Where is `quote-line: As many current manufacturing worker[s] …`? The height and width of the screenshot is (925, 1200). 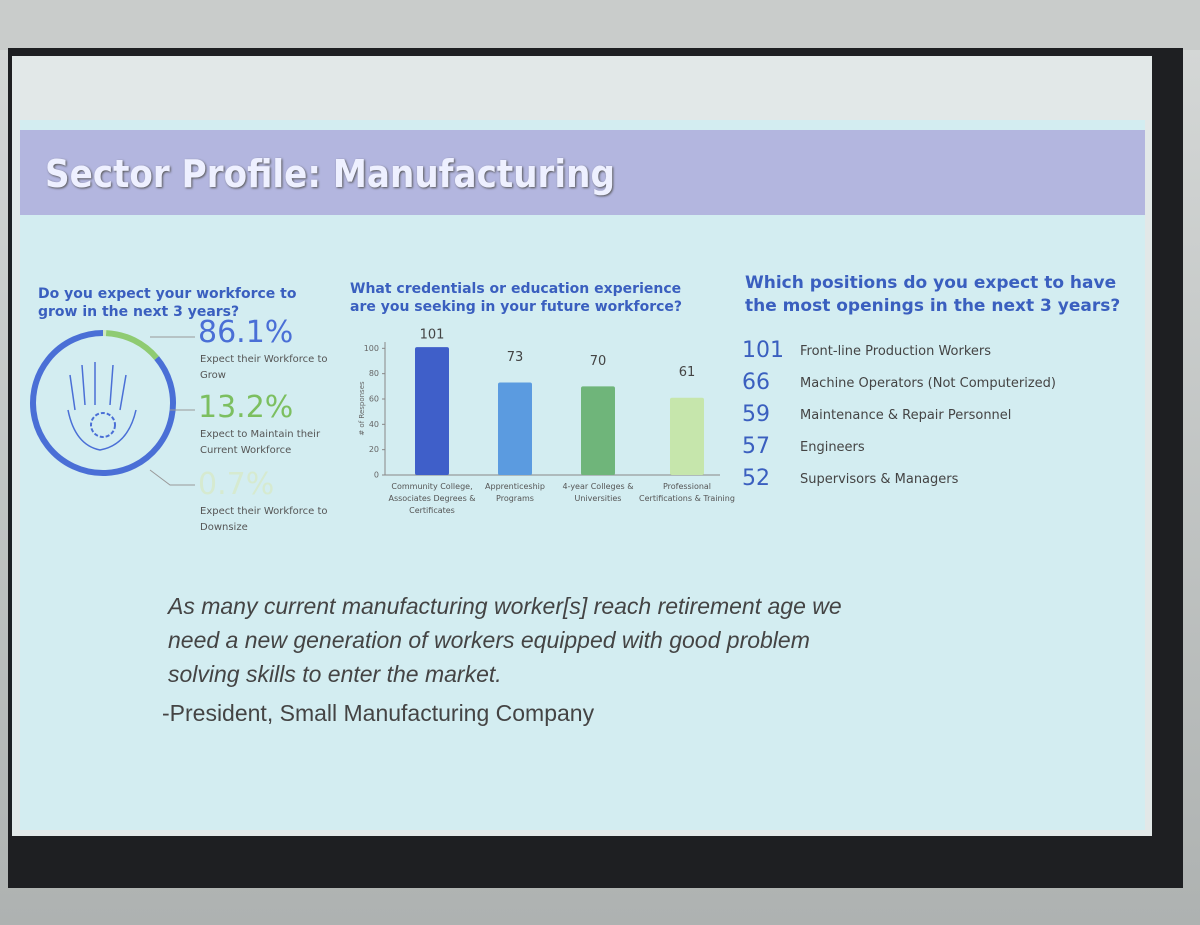
quote-line: As many current manufacturing worker[s] … is located at coordinates (505, 606).